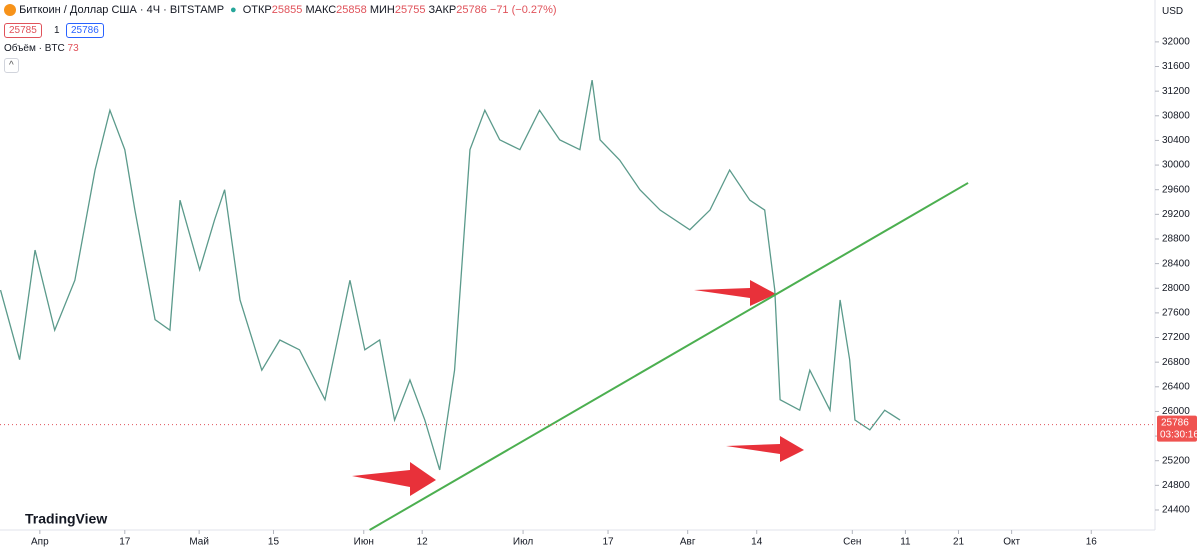  Describe the element at coordinates (40, 542) in the screenshot. I see `x-tick-label: Апр` at that location.